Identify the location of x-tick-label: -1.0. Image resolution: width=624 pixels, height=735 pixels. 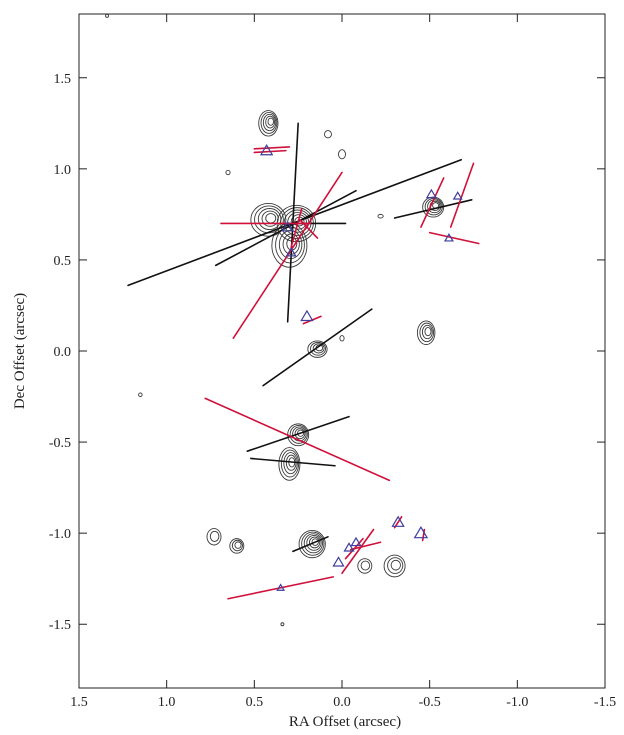
(517, 702).